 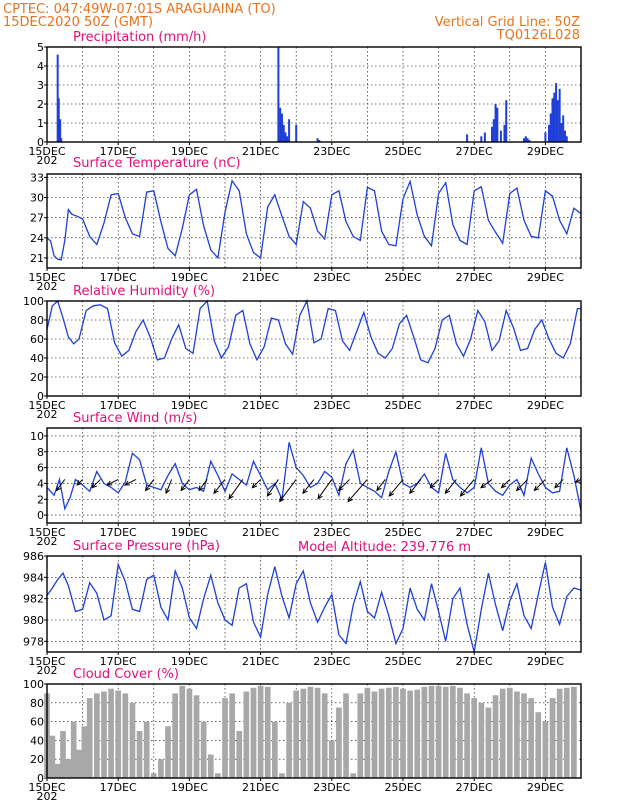 I want to click on x-tick-label: 21DEC, so click(x=260, y=151).